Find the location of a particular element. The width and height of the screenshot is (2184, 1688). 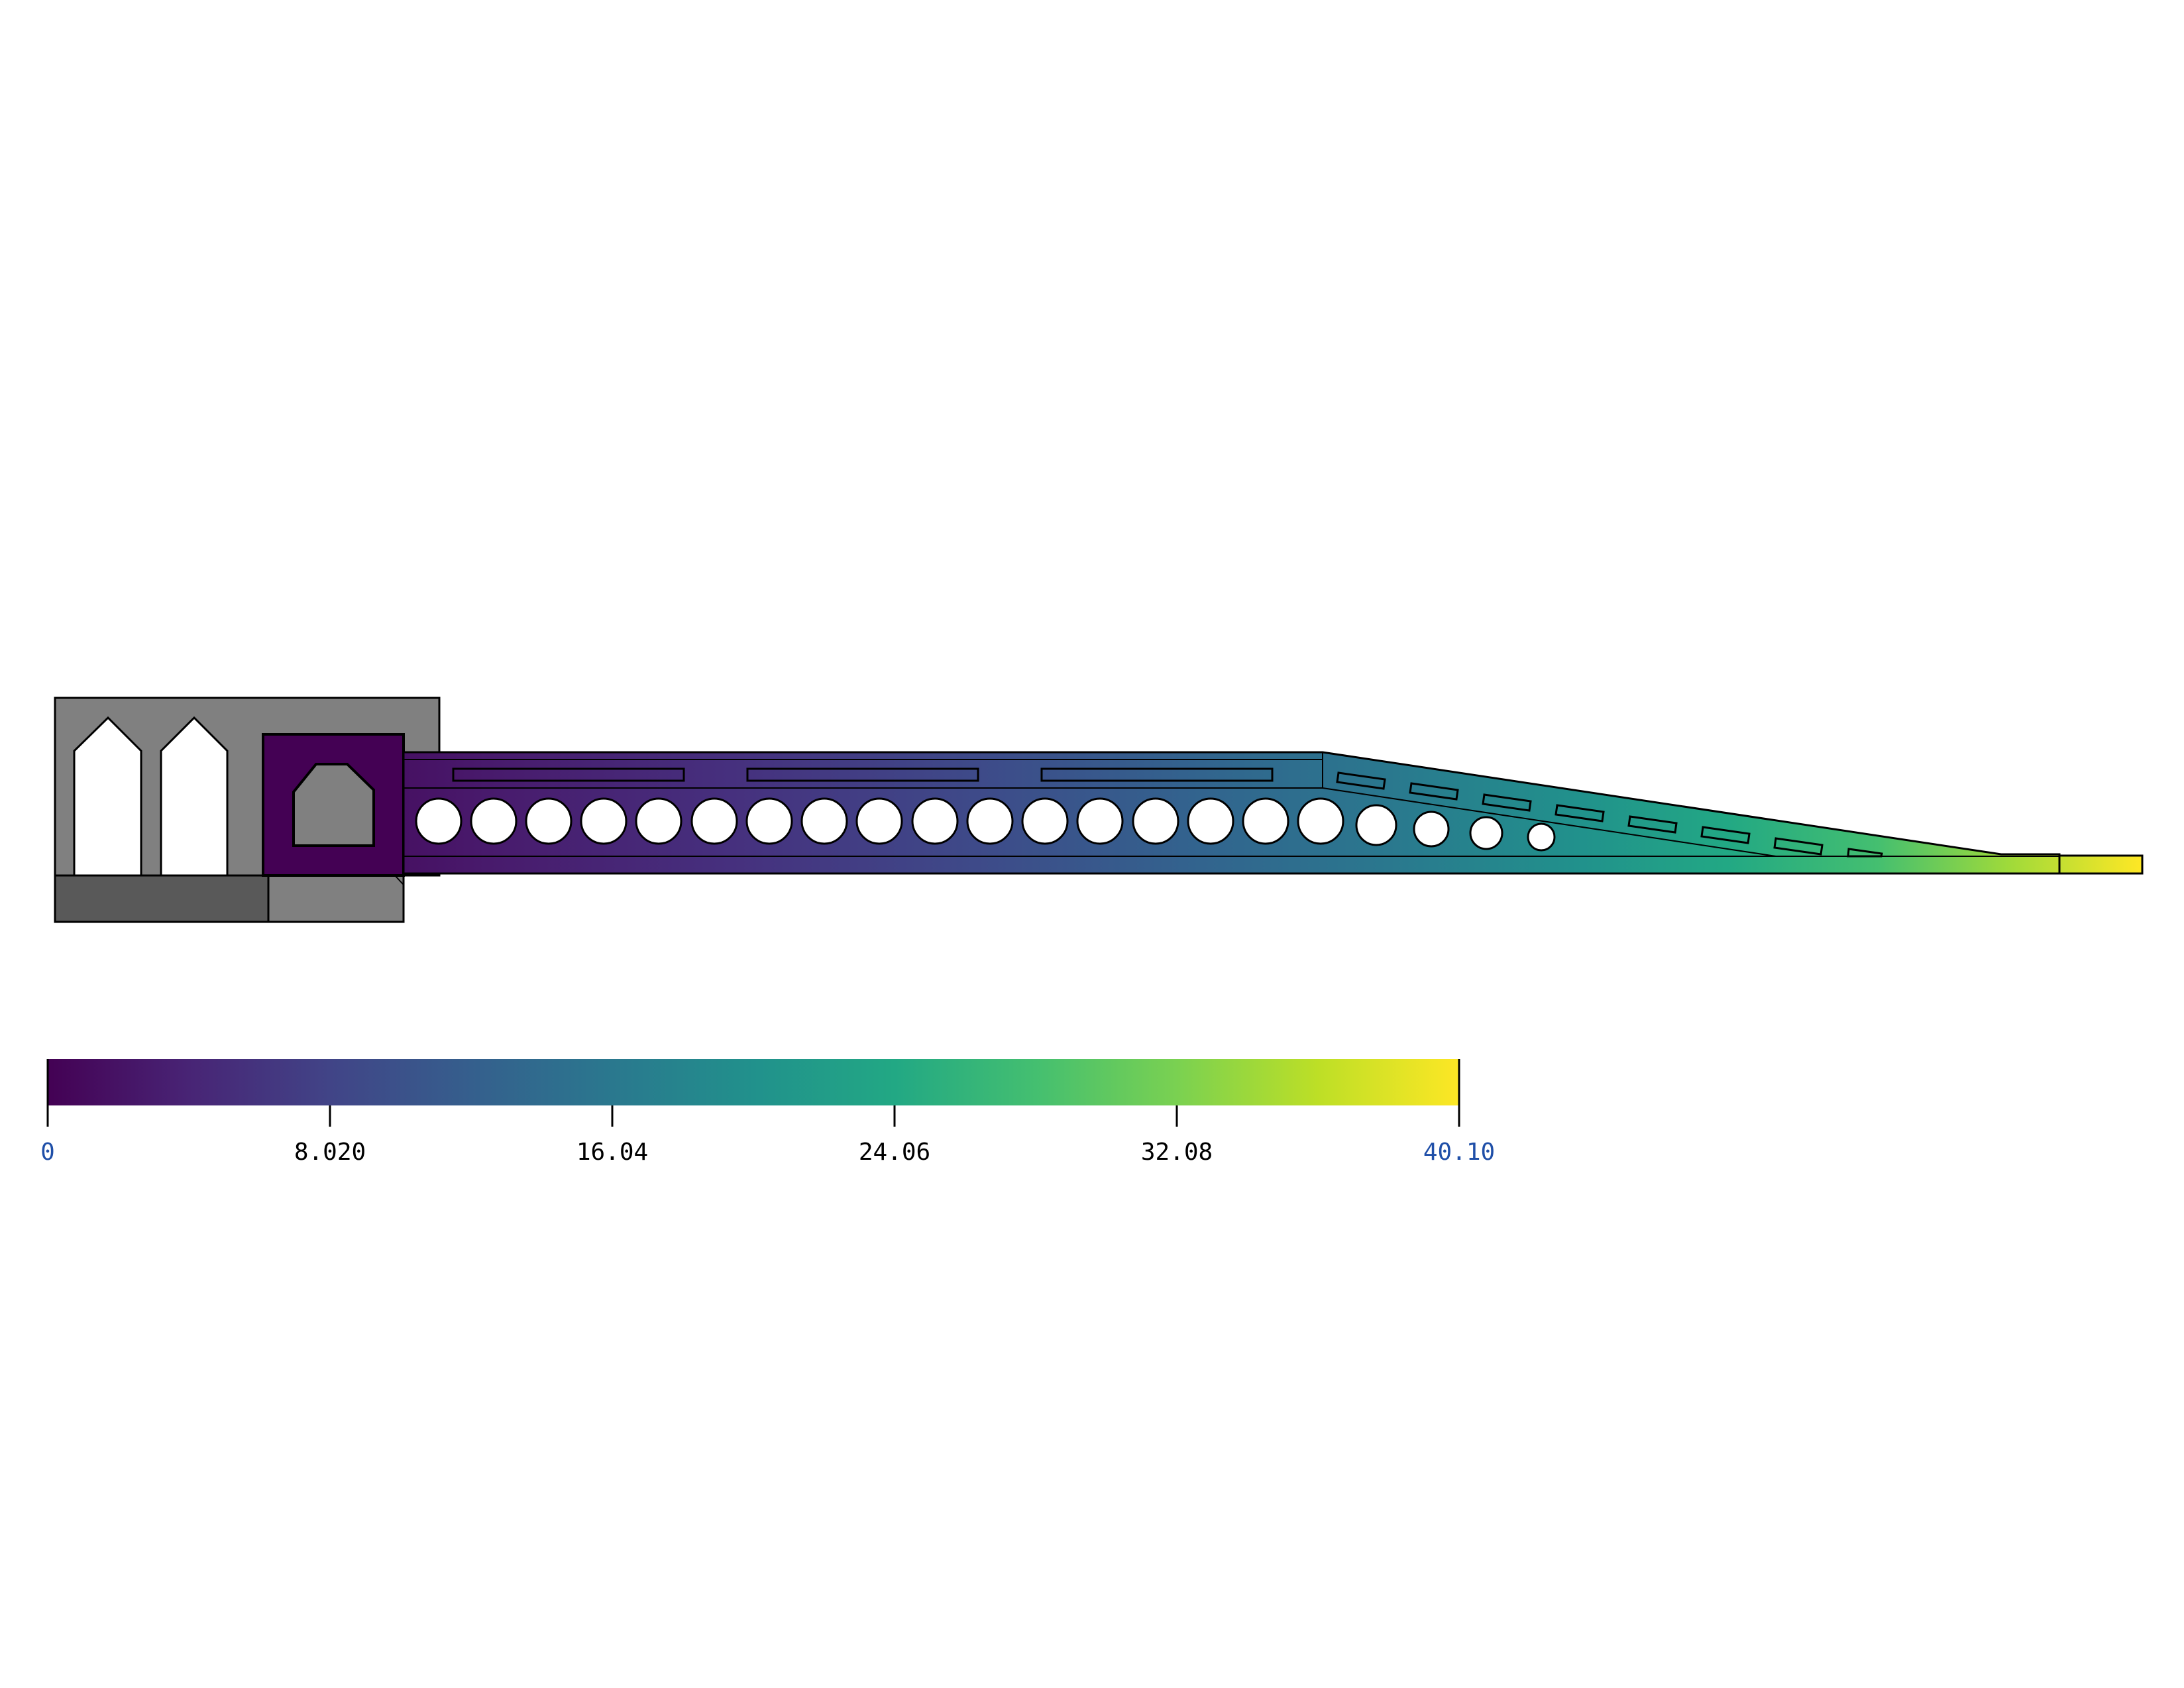

support-base-dark is located at coordinates (161, 898).